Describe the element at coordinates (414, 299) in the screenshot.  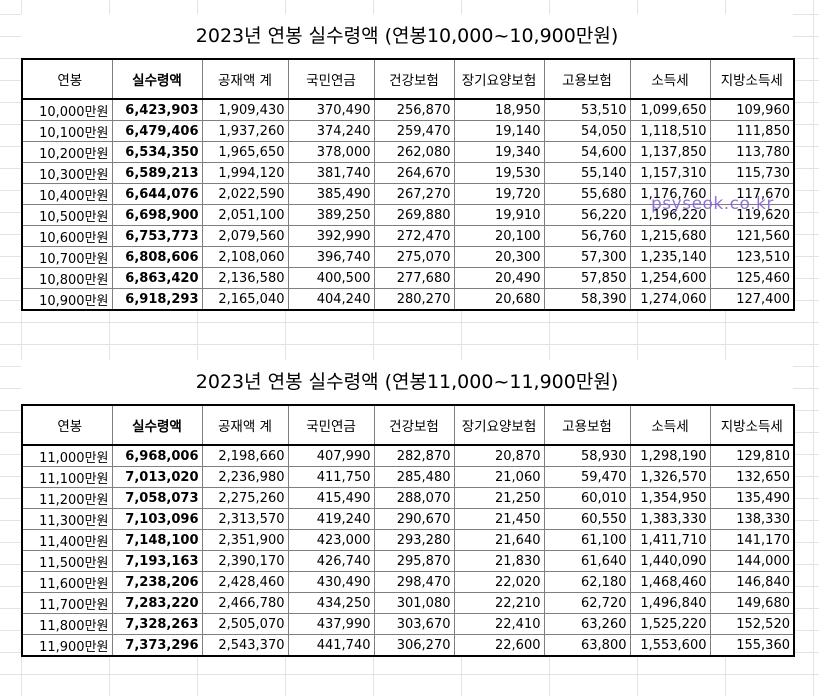
I see `cell-health: 280,270` at that location.